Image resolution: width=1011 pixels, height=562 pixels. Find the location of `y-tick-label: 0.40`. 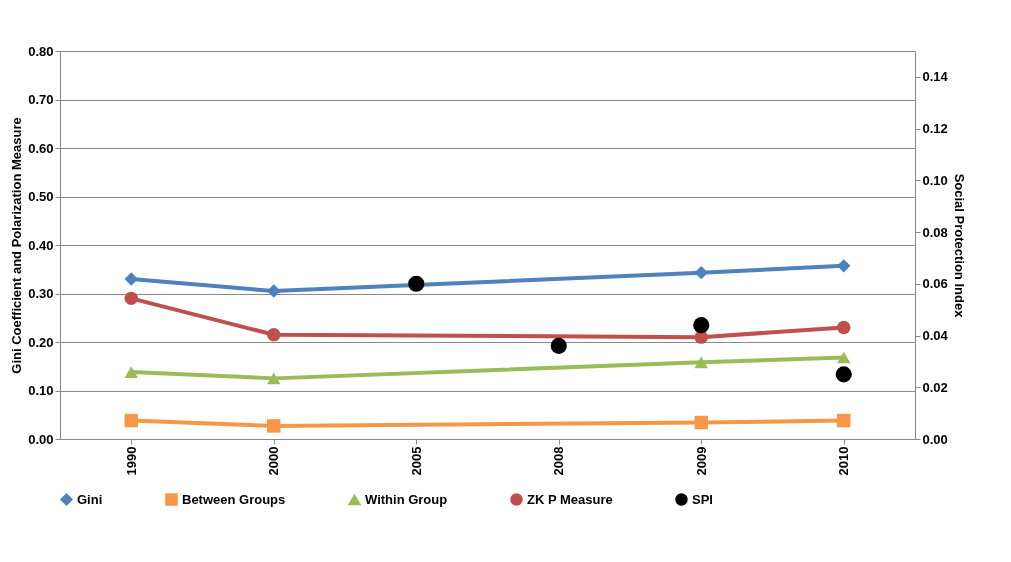

y-tick-label: 0.40 is located at coordinates (41, 245).